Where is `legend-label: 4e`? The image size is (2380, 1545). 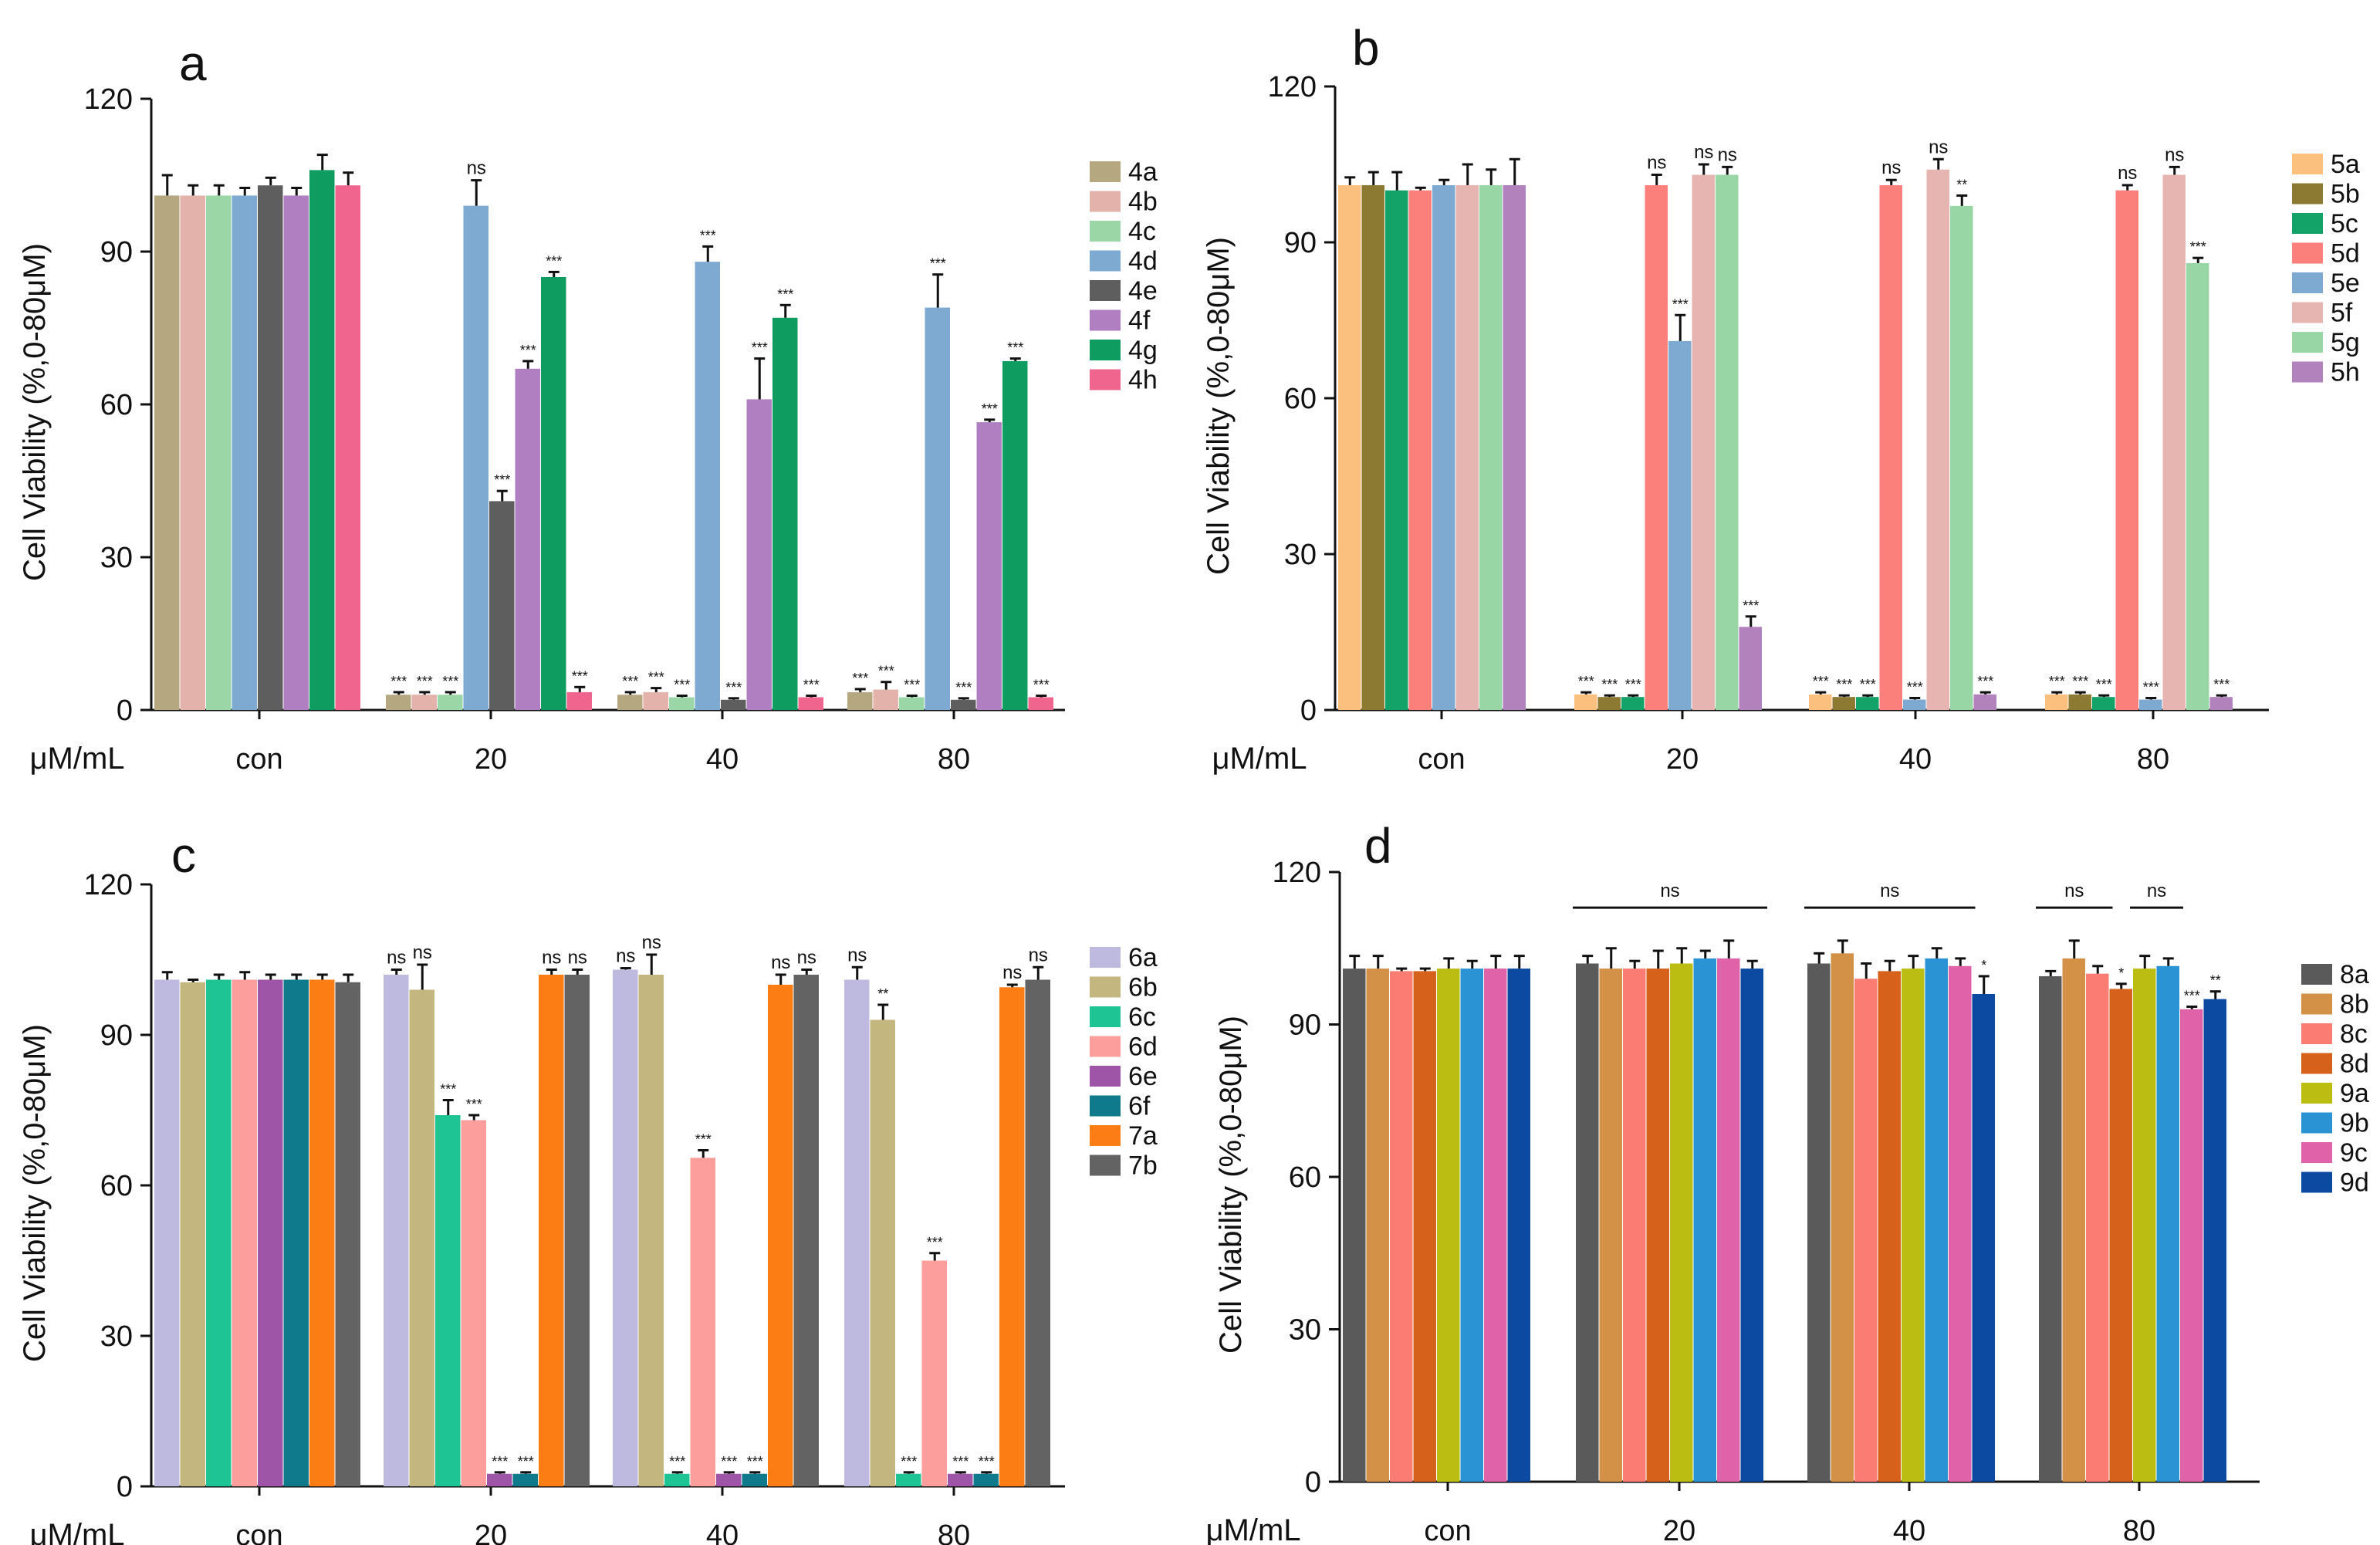
legend-label: 4e is located at coordinates (1143, 291).